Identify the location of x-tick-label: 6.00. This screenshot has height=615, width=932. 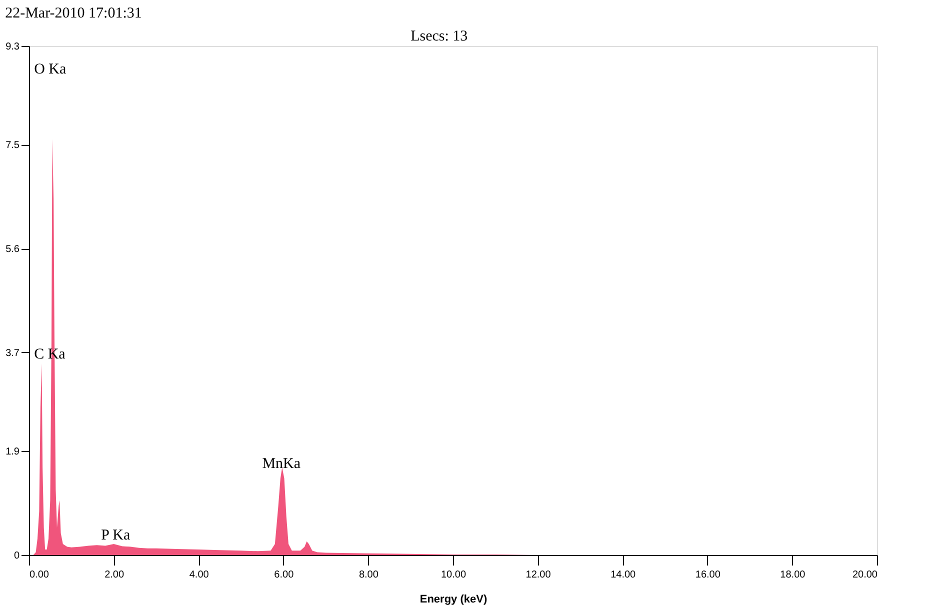
(284, 575).